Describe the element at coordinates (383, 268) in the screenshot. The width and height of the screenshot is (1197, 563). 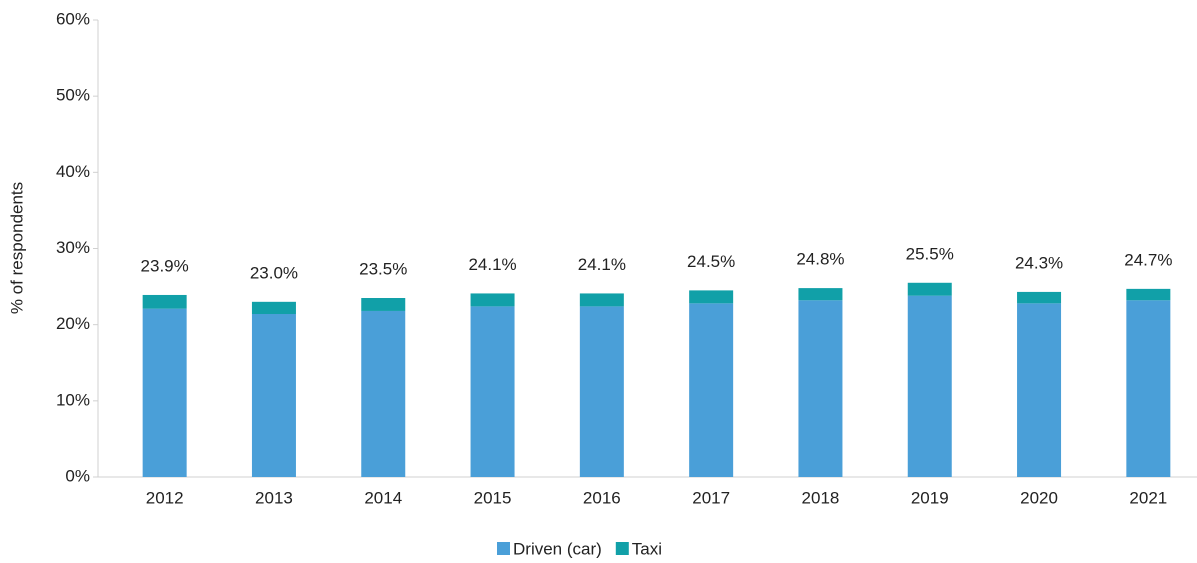
I see `total-label: 23.5%` at that location.